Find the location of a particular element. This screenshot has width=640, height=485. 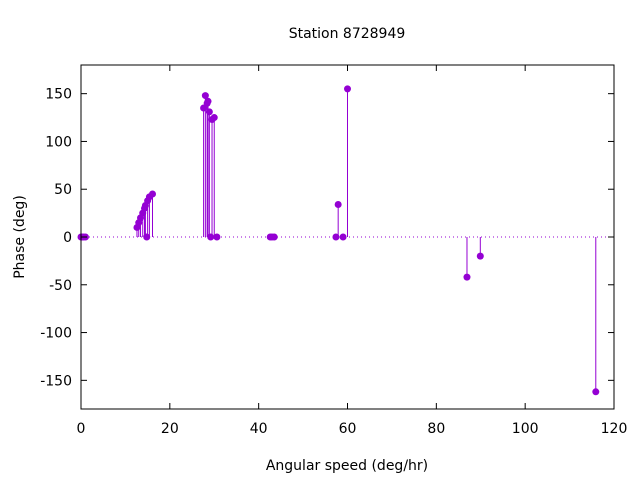

y-tick-label: -100 is located at coordinates (56, 334).